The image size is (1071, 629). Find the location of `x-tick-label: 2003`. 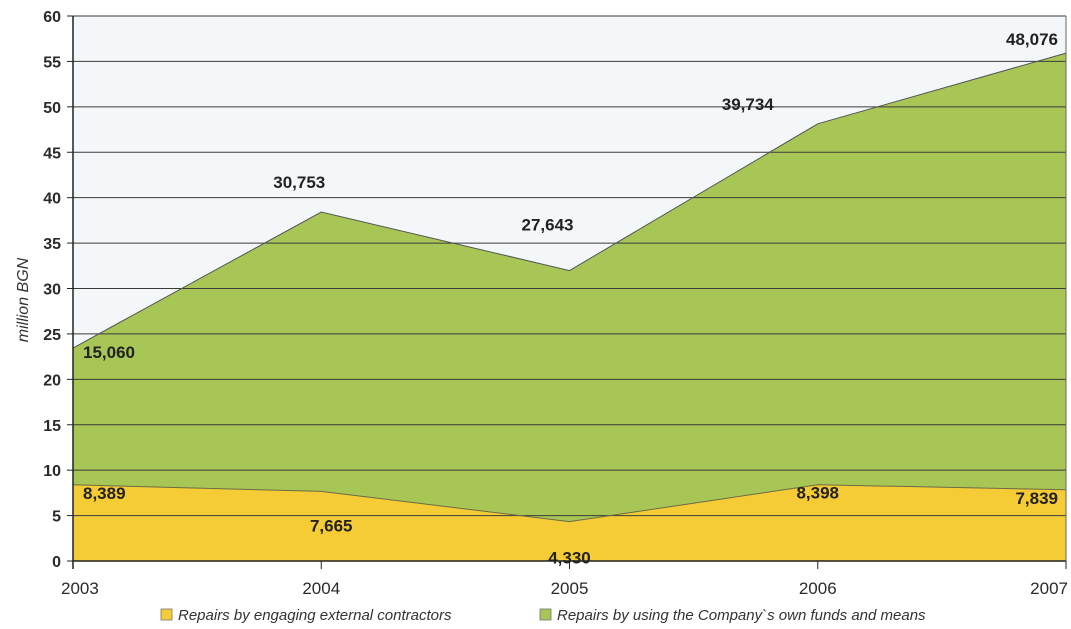

x-tick-label: 2003 is located at coordinates (80, 588).